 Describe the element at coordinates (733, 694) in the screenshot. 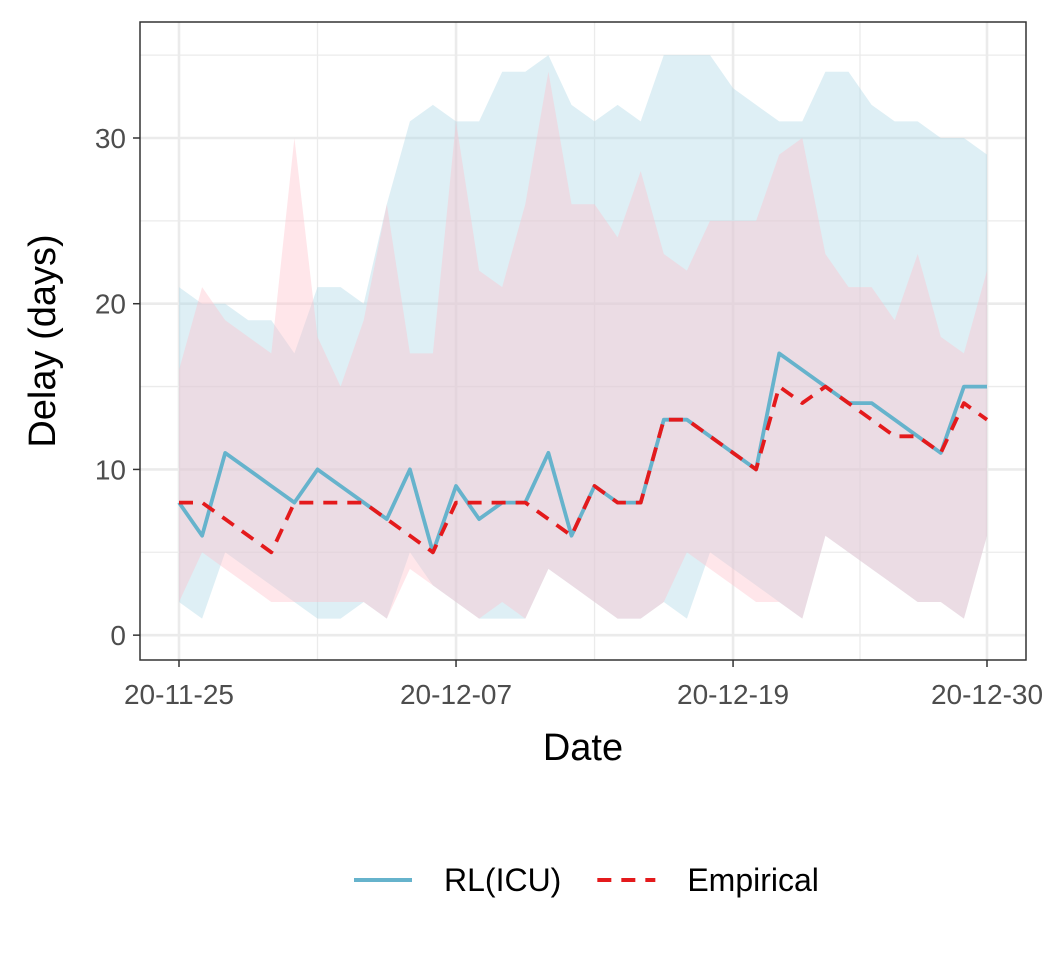

I see `x-tick-label: 20-12-19` at that location.